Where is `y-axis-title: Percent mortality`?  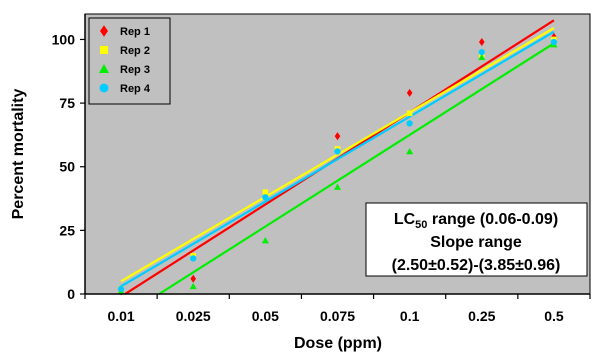
y-axis-title: Percent mortality is located at coordinates (18, 154).